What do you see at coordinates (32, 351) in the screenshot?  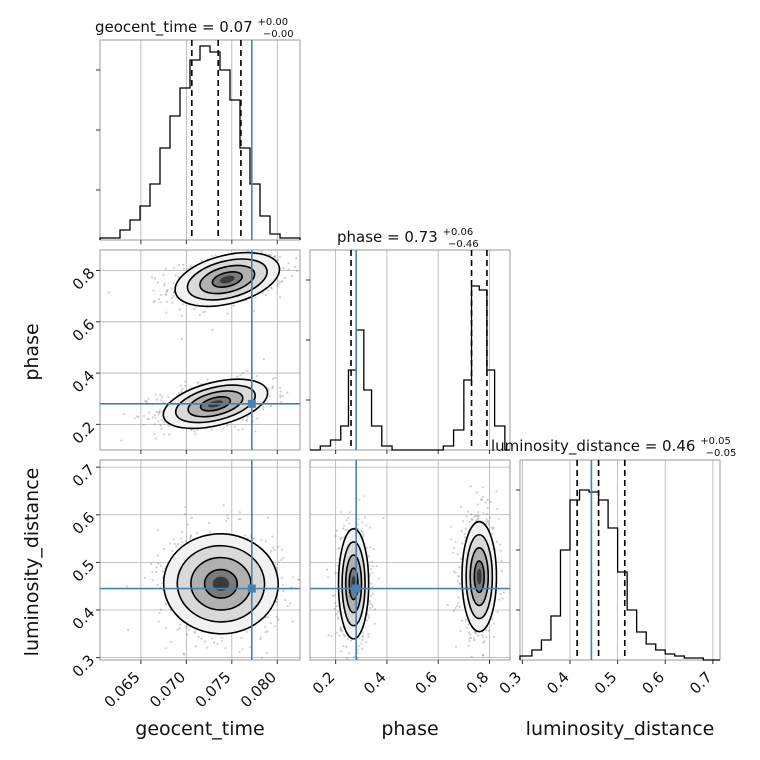 I see `ylabel-phase: phase` at bounding box center [32, 351].